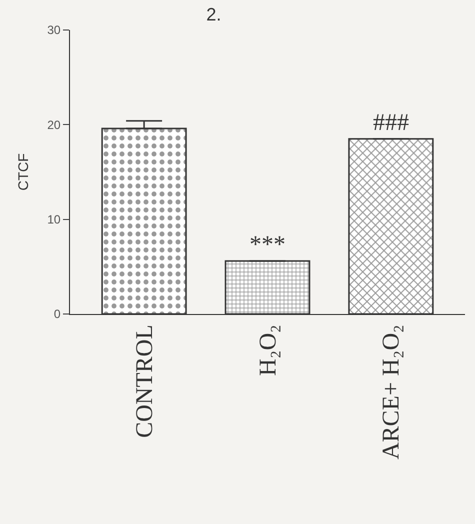  I want to click on y-tick-label: 10, so click(54, 219).